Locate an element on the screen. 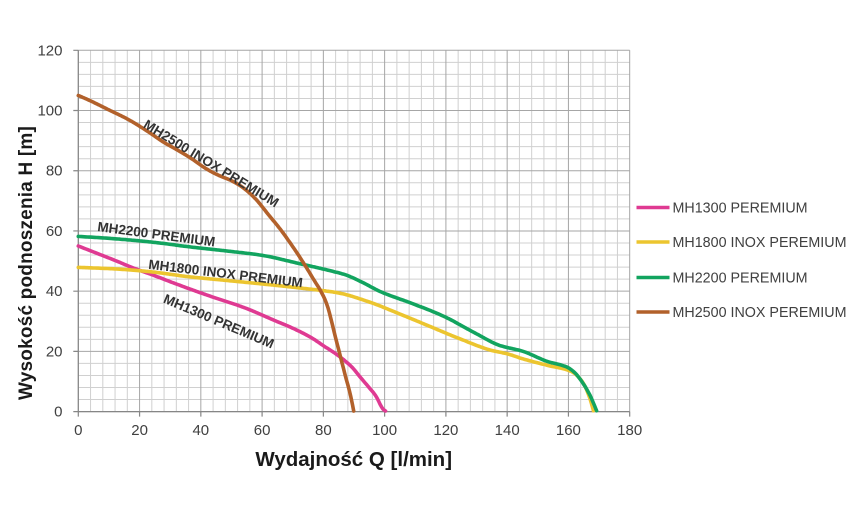 The height and width of the screenshot is (508, 854). svg-text: Wydajność Q [l/min] is located at coordinates (353, 459).